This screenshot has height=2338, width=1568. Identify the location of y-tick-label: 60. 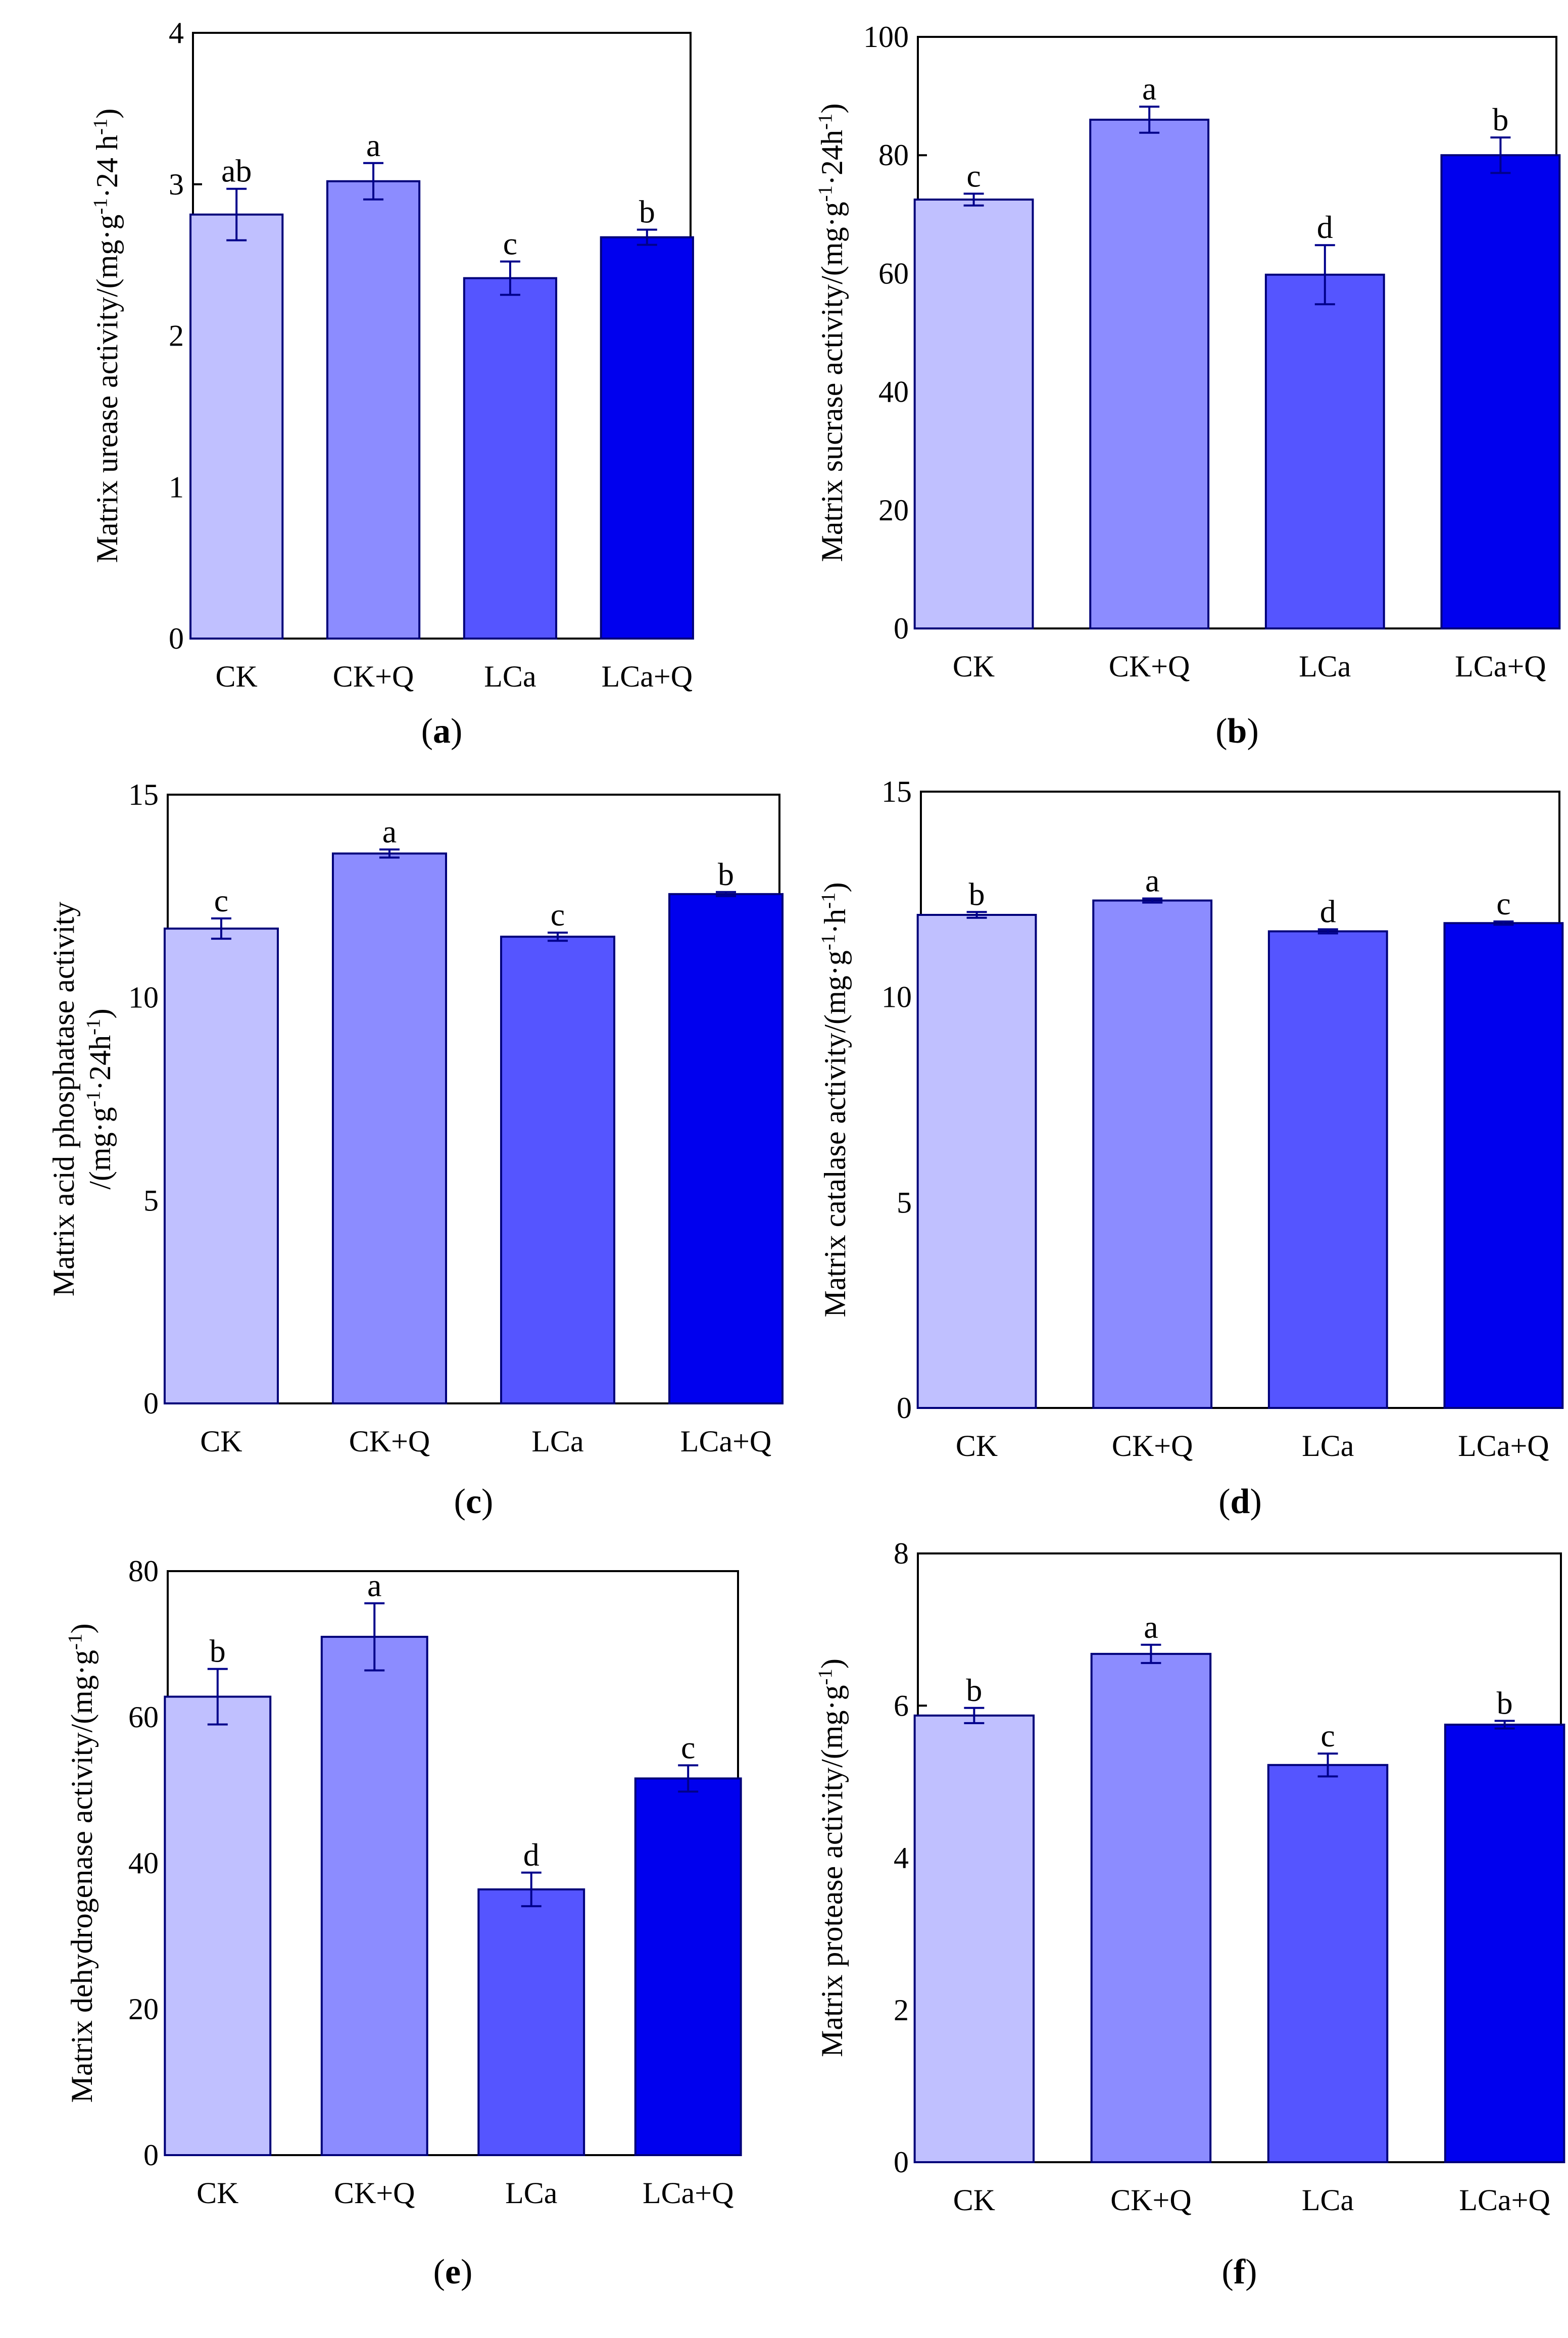
(893, 273).